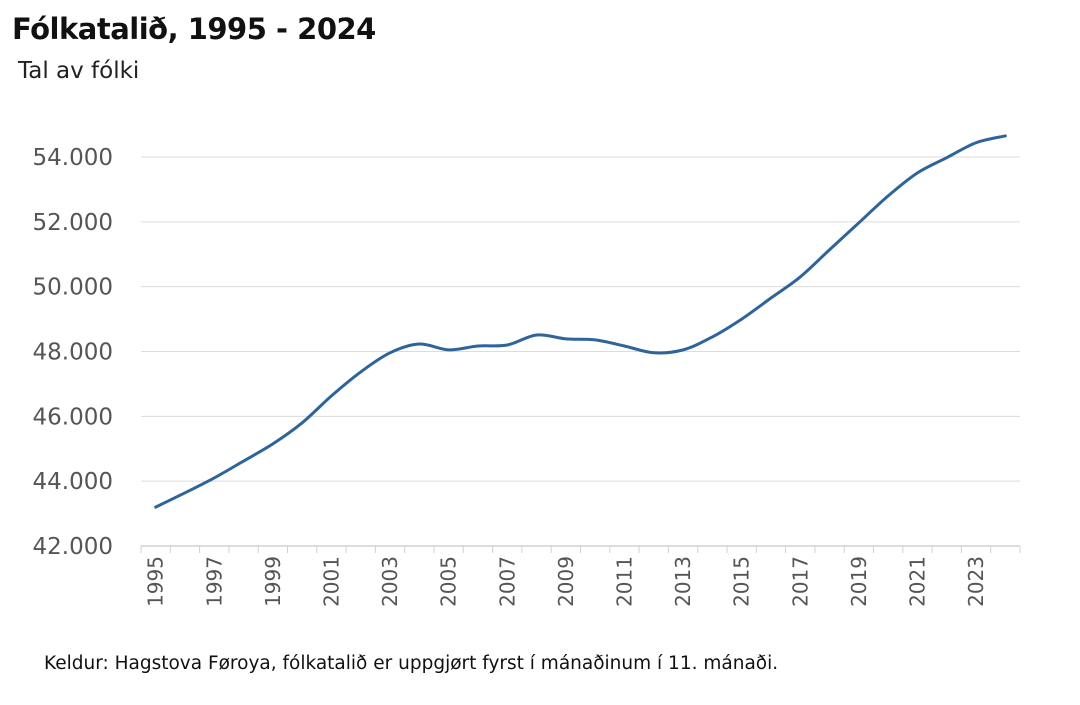 The image size is (1080, 705). Describe the element at coordinates (73, 547) in the screenshot. I see `y-tick-label: 42.000` at that location.